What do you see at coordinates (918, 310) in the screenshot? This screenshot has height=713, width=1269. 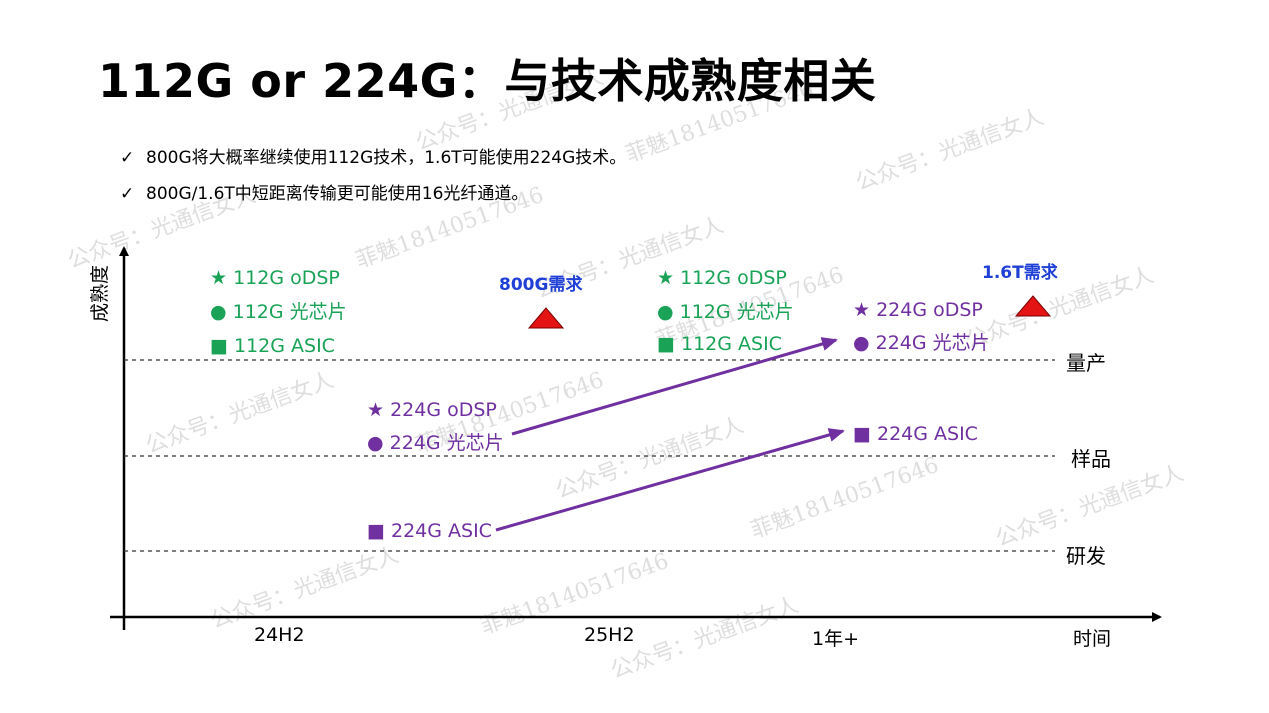 I see `224g-odsp-1y: ★ 224G oDSP` at bounding box center [918, 310].